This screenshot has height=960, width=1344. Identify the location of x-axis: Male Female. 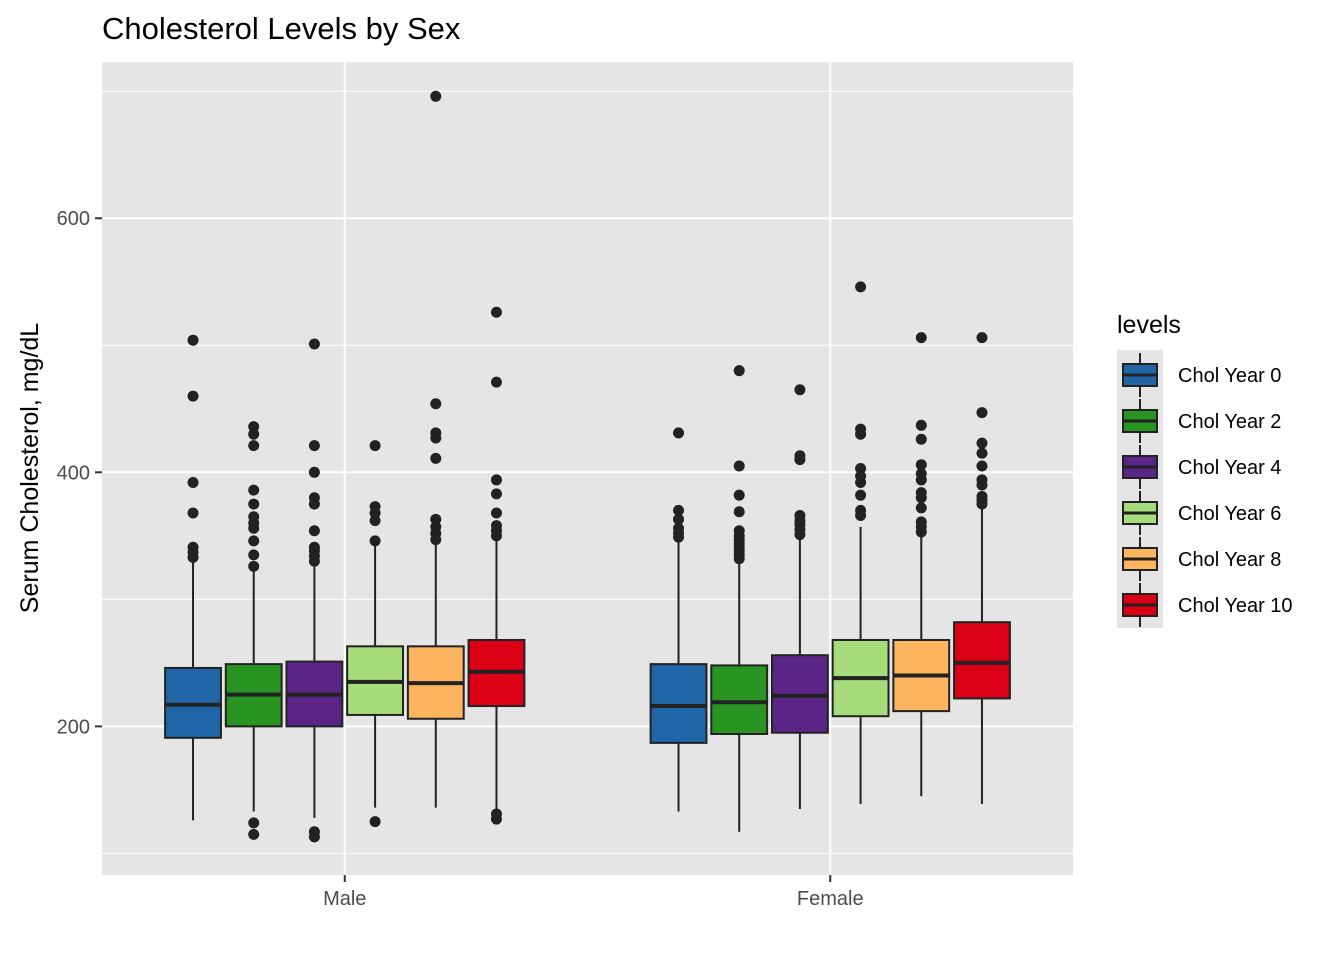
(593, 892).